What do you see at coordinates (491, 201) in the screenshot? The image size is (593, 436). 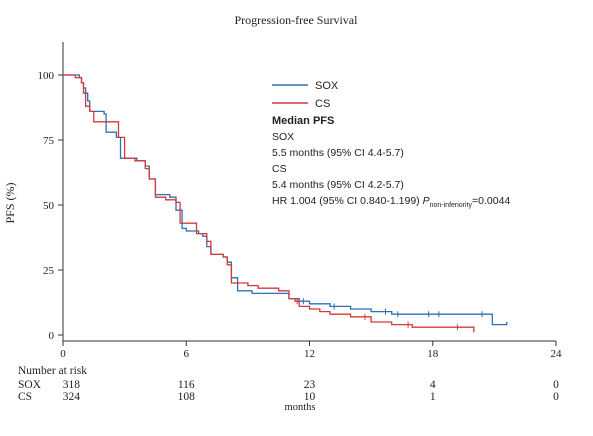 I see `annotation-p-value: =0.0044` at bounding box center [491, 201].